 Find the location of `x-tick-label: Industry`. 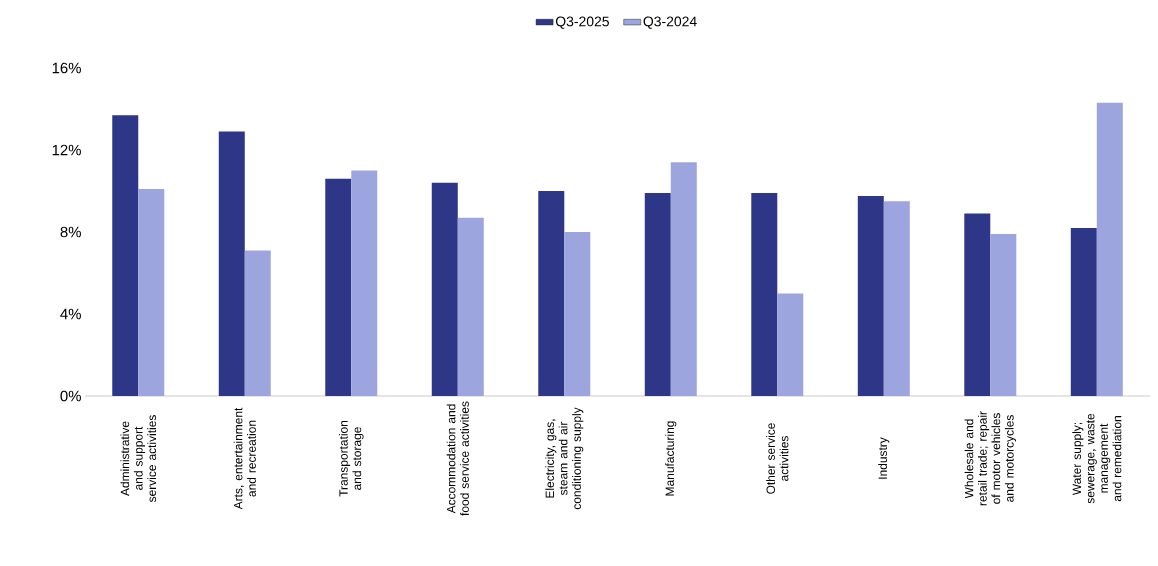

x-tick-label: Industry is located at coordinates (884, 458).